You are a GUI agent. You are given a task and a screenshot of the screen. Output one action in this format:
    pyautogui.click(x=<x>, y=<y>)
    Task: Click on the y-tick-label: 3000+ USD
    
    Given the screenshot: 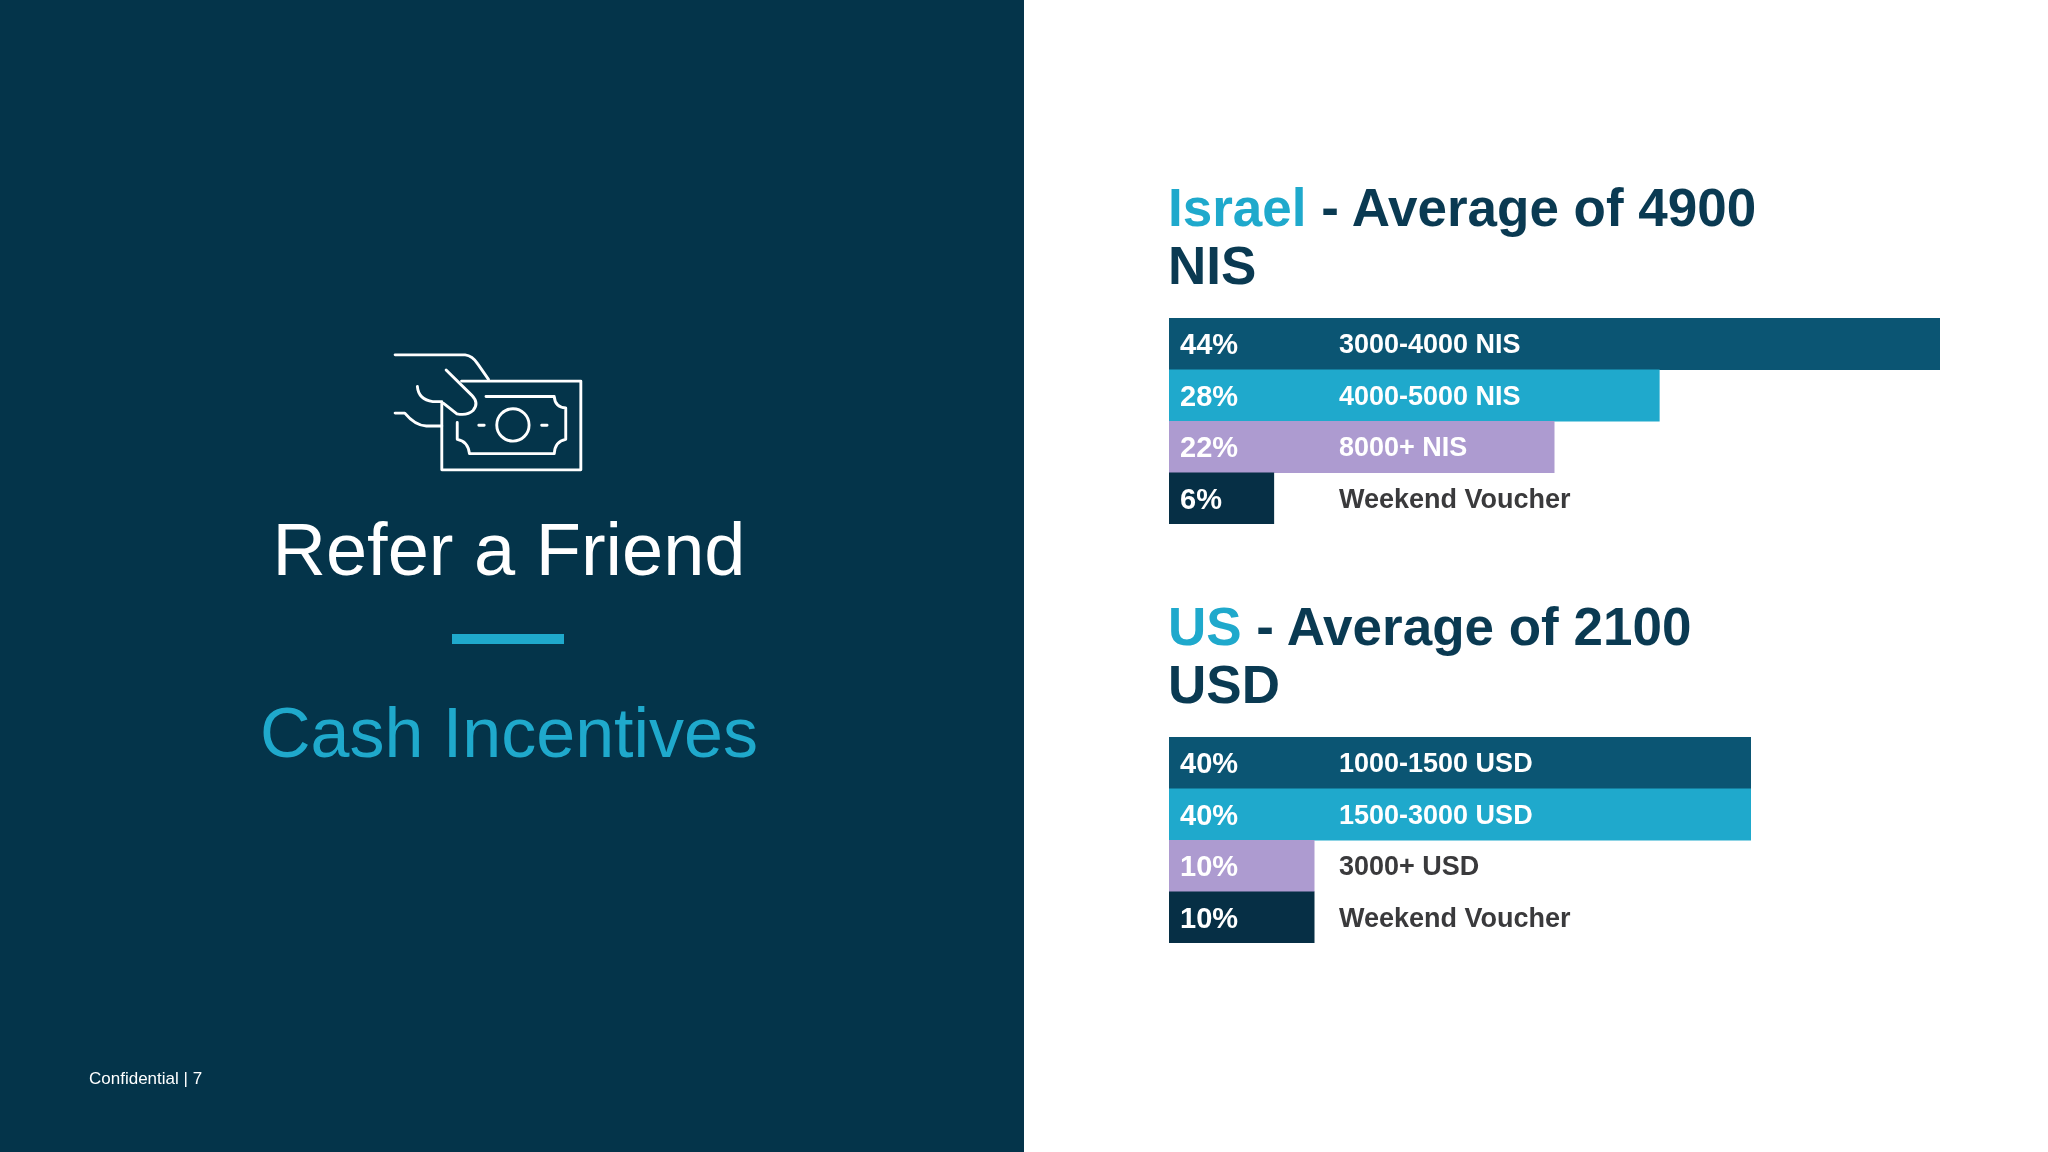 What is the action you would take?
    pyautogui.click(x=1409, y=866)
    